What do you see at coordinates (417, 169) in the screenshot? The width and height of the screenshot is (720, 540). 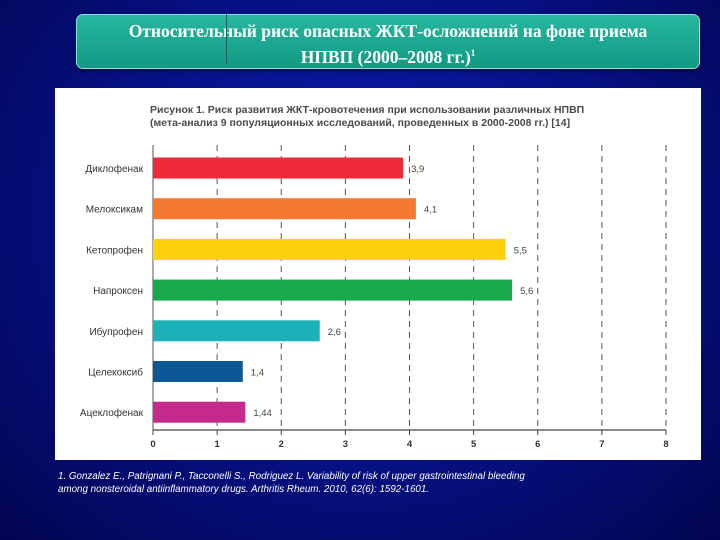 I see `value-label: 3,9` at bounding box center [417, 169].